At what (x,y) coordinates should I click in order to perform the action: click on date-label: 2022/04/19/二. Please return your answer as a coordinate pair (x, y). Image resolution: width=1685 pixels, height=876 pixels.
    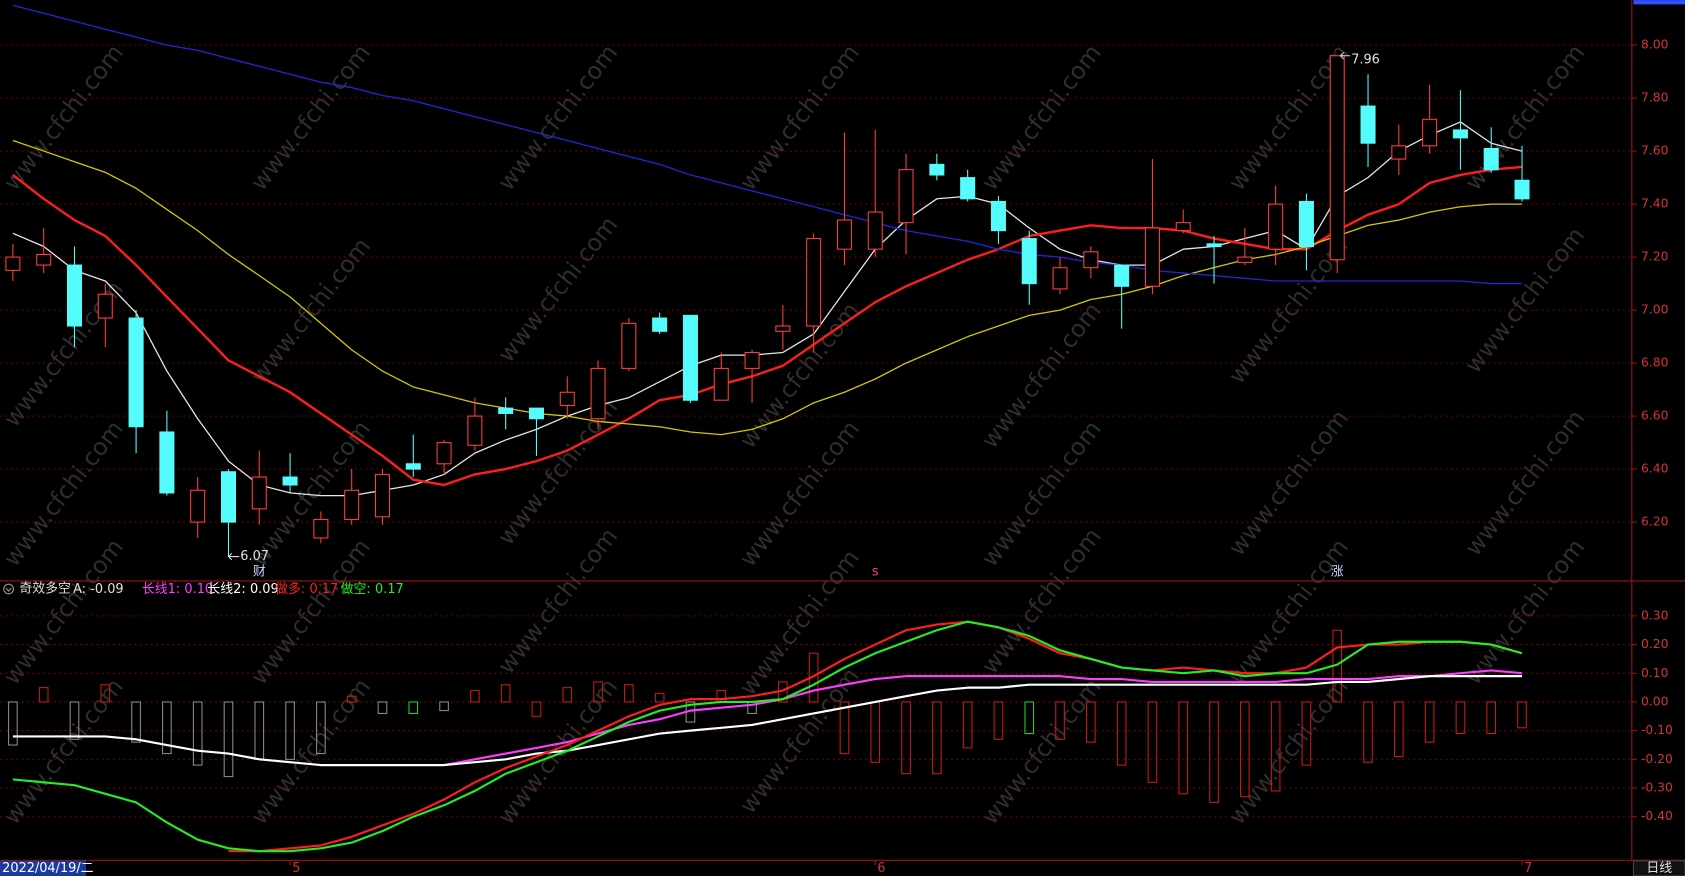
    Looking at the image, I should click on (48, 868).